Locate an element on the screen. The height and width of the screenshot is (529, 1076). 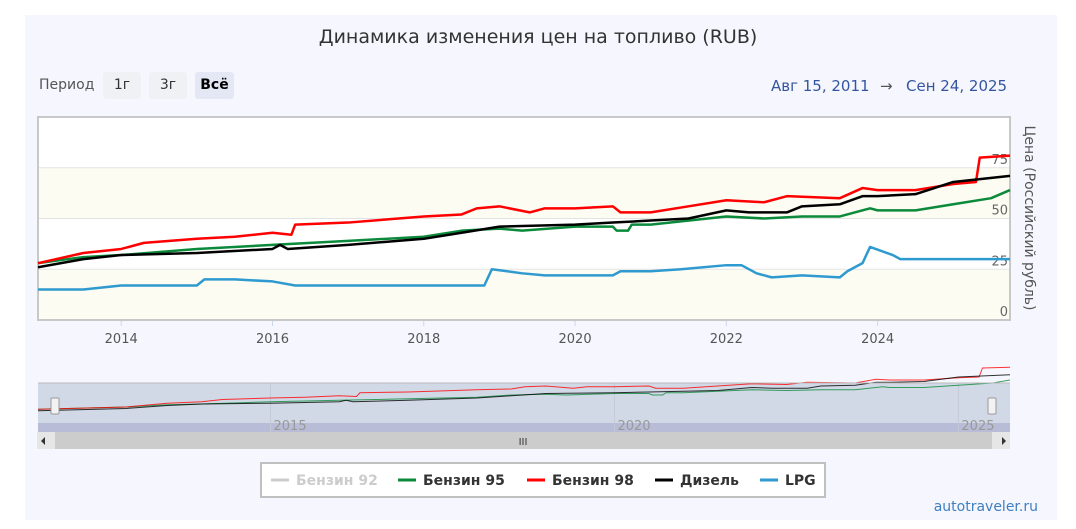
x-tick-label: 2018 is located at coordinates (423, 339).